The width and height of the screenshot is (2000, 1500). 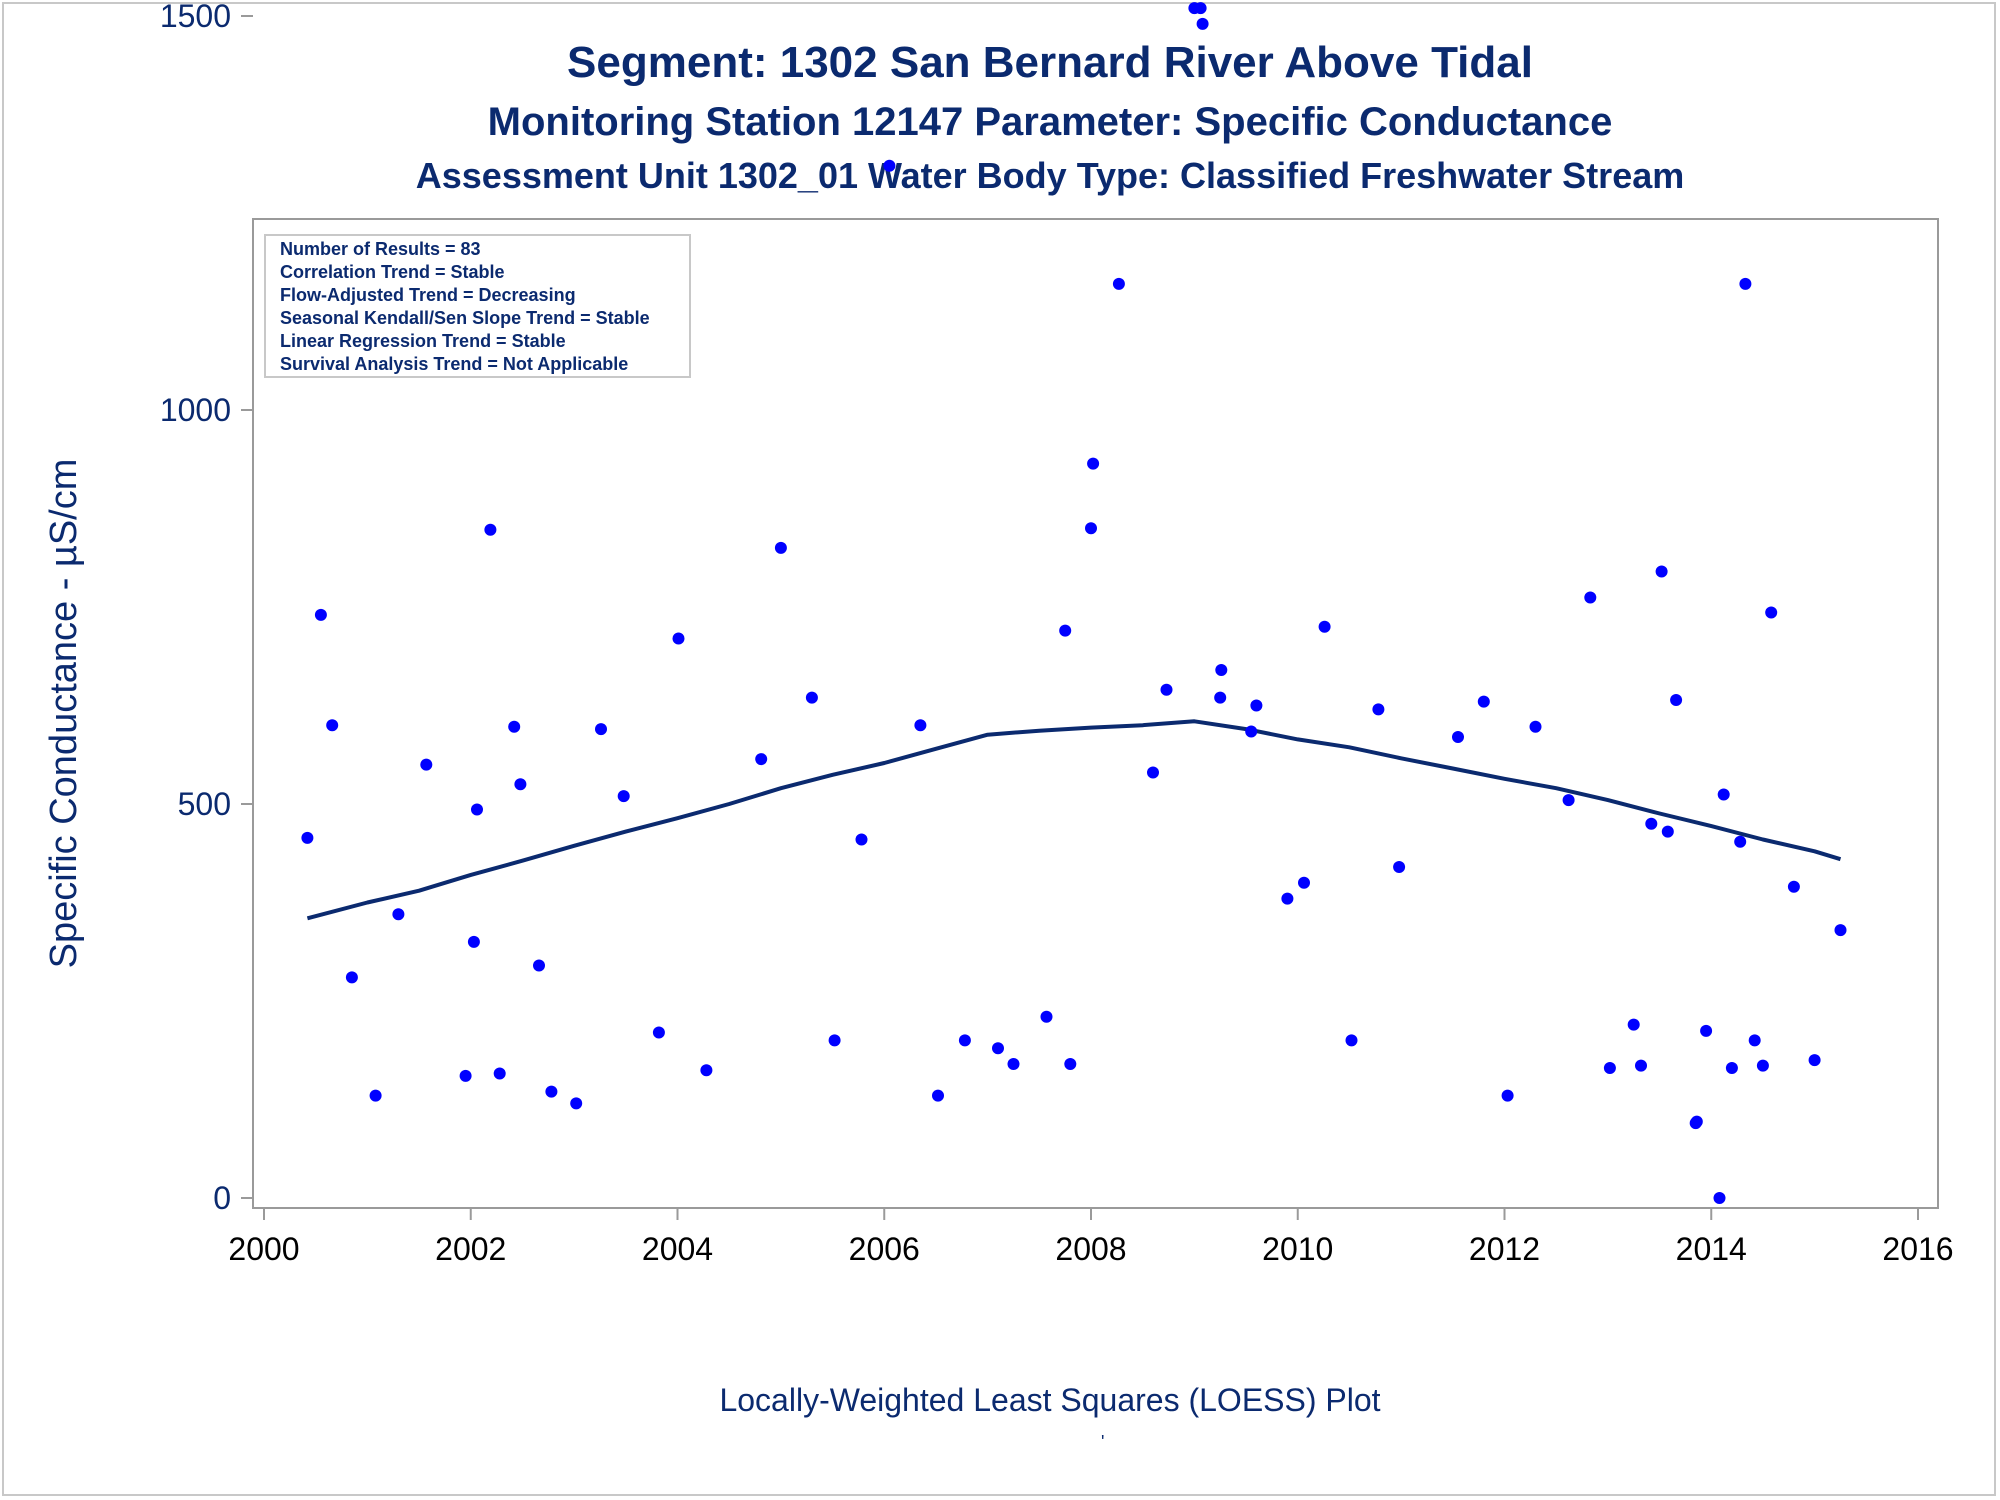 What do you see at coordinates (677, 1249) in the screenshot?
I see `x-tick-label: 2004` at bounding box center [677, 1249].